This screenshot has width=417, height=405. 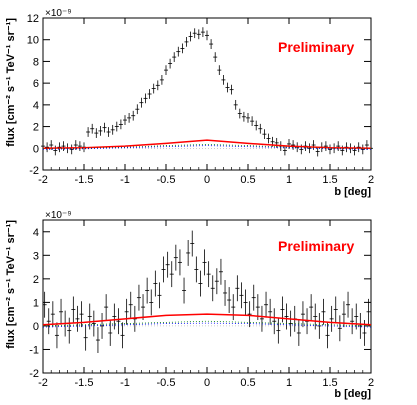 I want to click on y-tick-label: 8, so click(x=36, y=62).